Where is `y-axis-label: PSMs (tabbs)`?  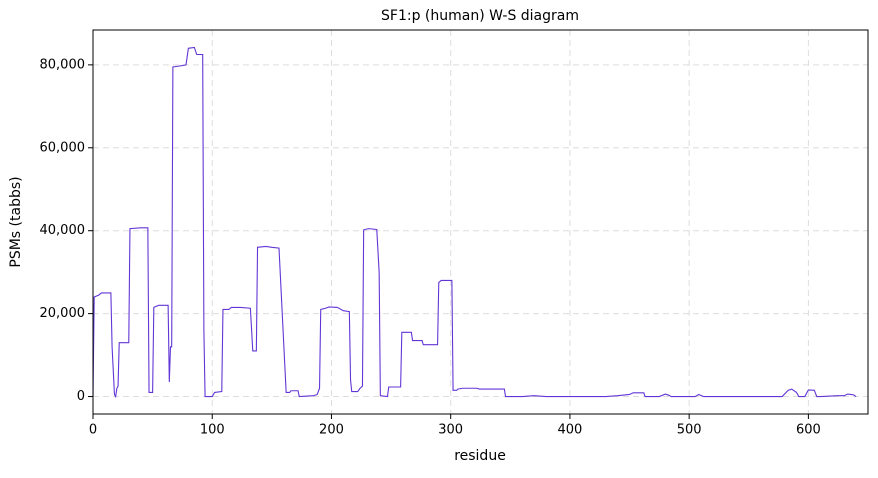
y-axis-label: PSMs (tabbs) is located at coordinates (16, 221).